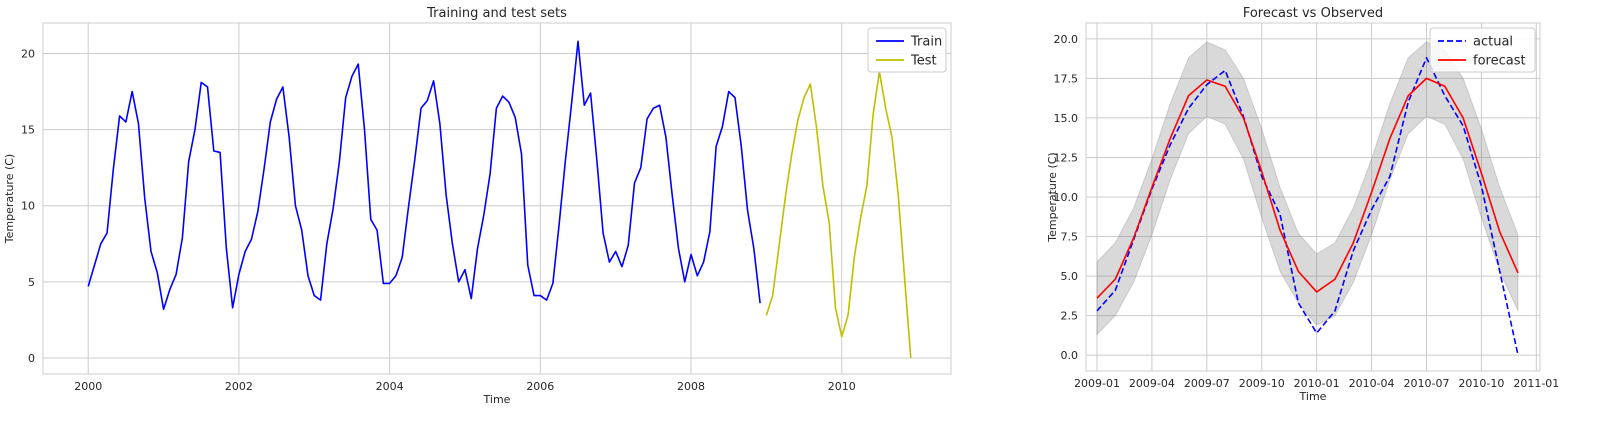  What do you see at coordinates (1372, 383) in the screenshot?
I see `x-tick-label: 2010-04` at bounding box center [1372, 383].